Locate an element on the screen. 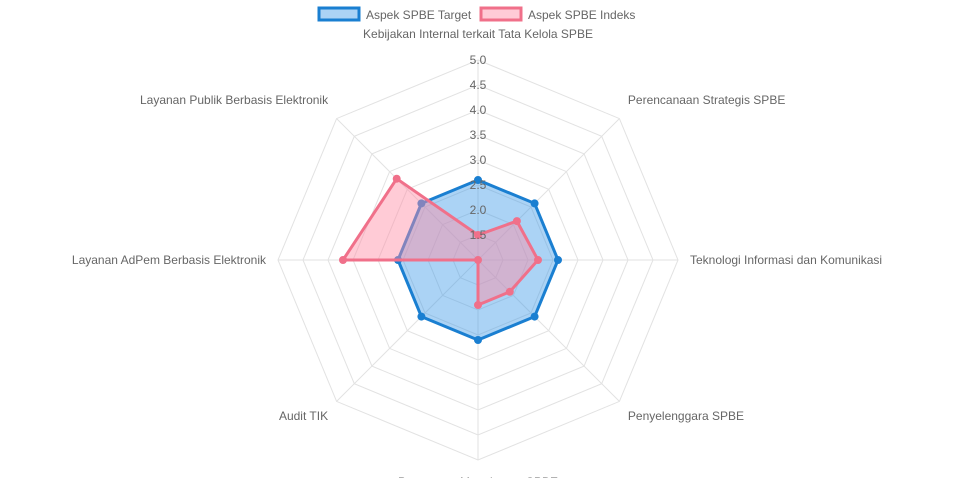 Image resolution: width=956 pixels, height=478 pixels. tick-label: 2.0 is located at coordinates (478, 210).